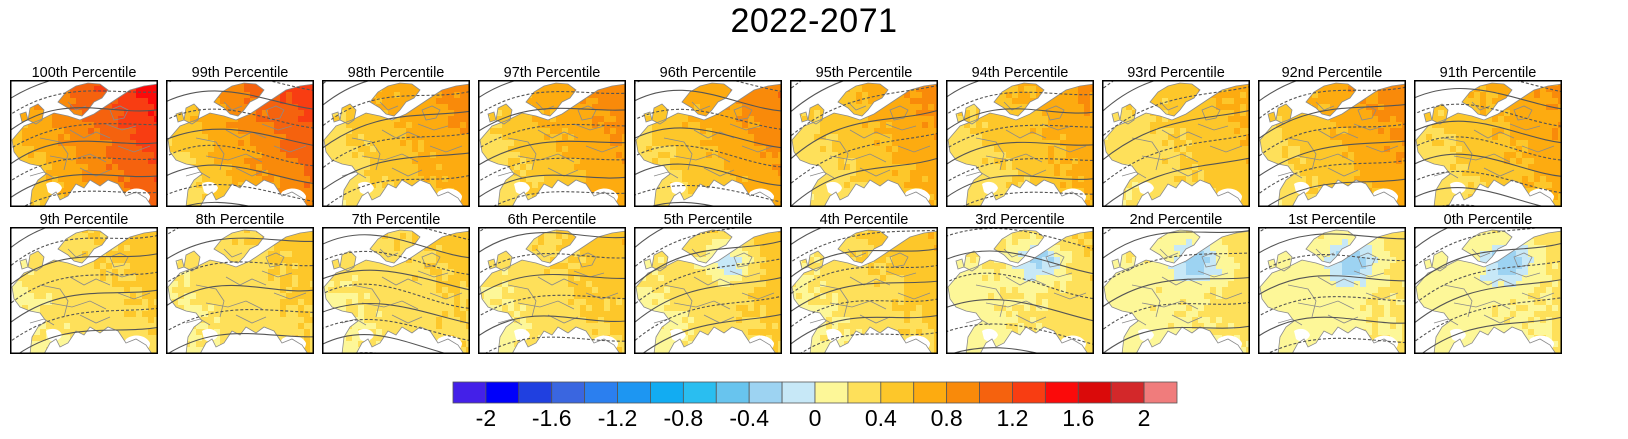 The height and width of the screenshot is (439, 1628). What do you see at coordinates (552, 143) in the screenshot?
I see `map` at bounding box center [552, 143].